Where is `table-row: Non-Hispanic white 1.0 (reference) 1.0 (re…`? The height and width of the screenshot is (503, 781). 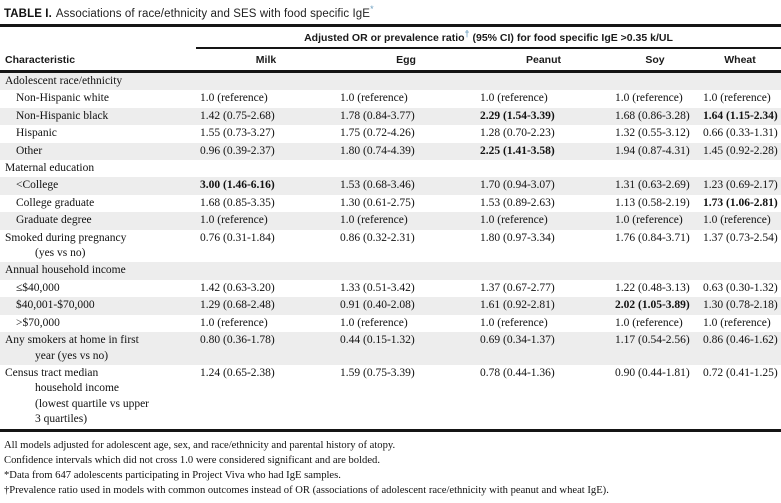 table-row: Non-Hispanic white 1.0 (reference) 1.0 (re… is located at coordinates (390, 98).